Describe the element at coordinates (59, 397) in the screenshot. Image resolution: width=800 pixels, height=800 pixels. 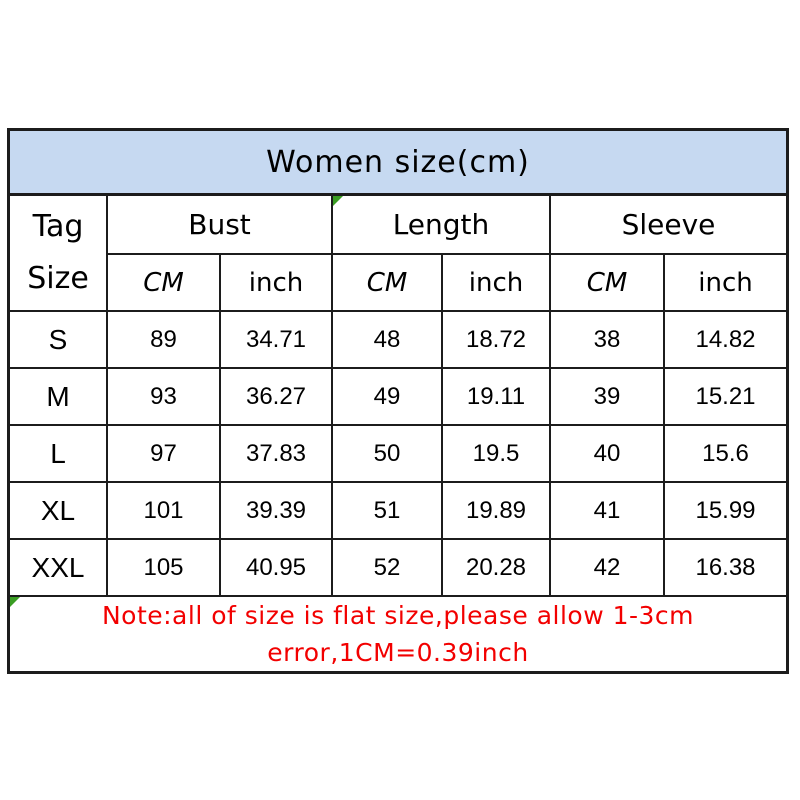
I see `size-label: M` at that location.